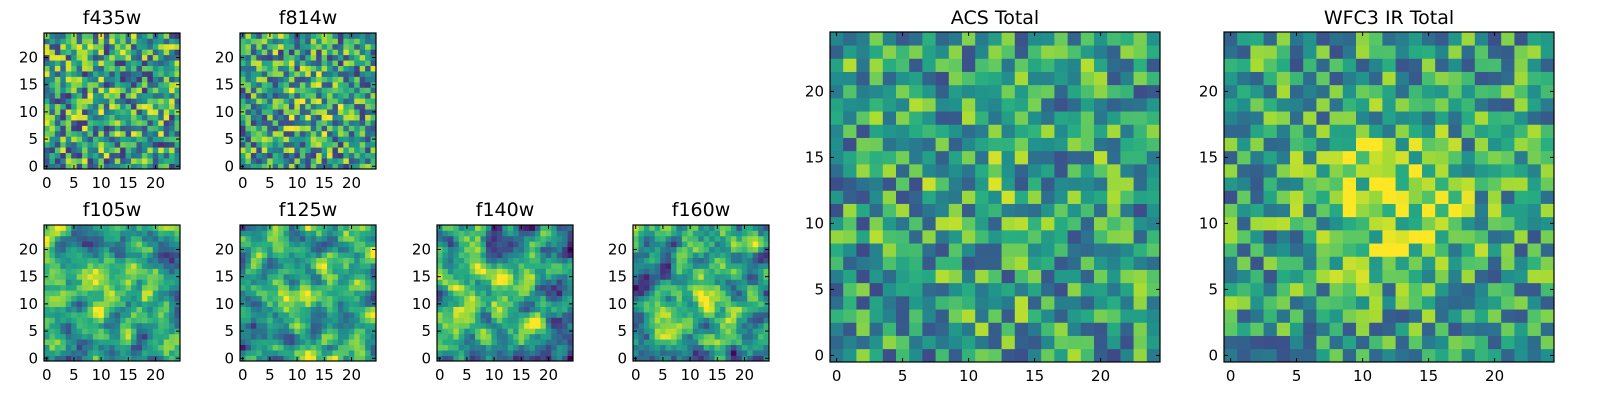 Image resolution: width=1600 pixels, height=400 pixels. What do you see at coordinates (814, 157) in the screenshot?
I see `y-tick-label: 15` at bounding box center [814, 157].